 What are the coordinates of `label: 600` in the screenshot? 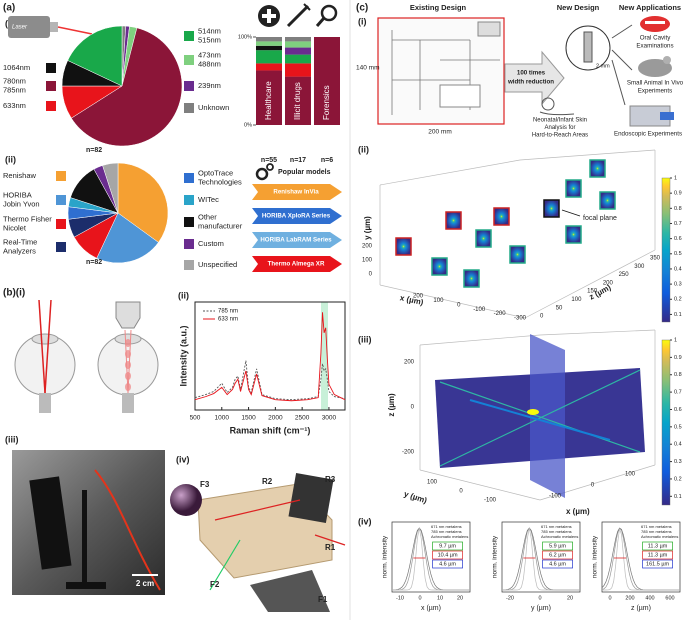 It's located at (669, 598).